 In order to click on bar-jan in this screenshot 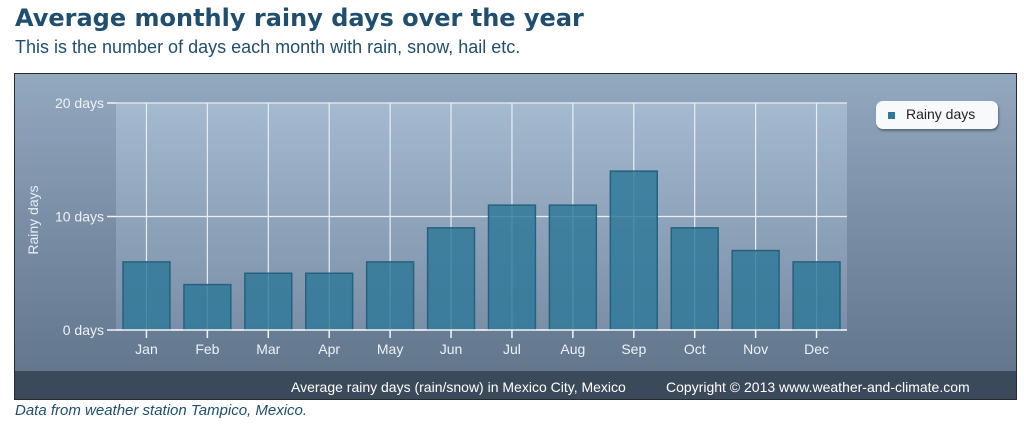, I will do `click(146, 296)`.